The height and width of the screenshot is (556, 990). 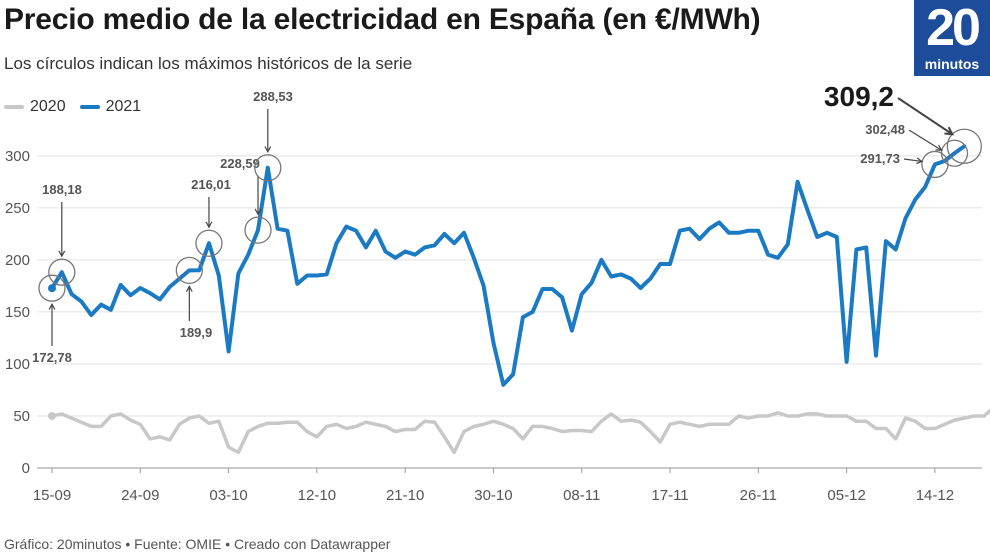 I want to click on legend-label-2020: 2020, so click(x=48, y=106).